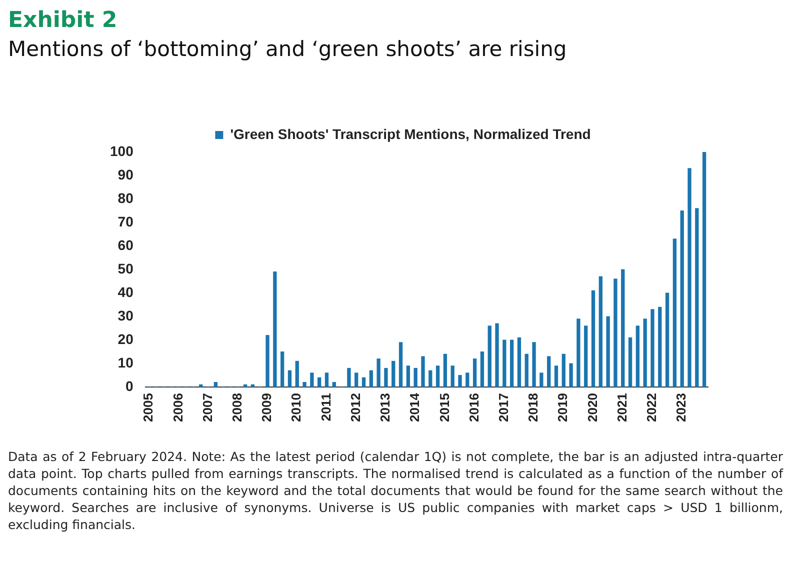  What do you see at coordinates (681, 407) in the screenshot?
I see `x-tick-label: 2023` at bounding box center [681, 407].